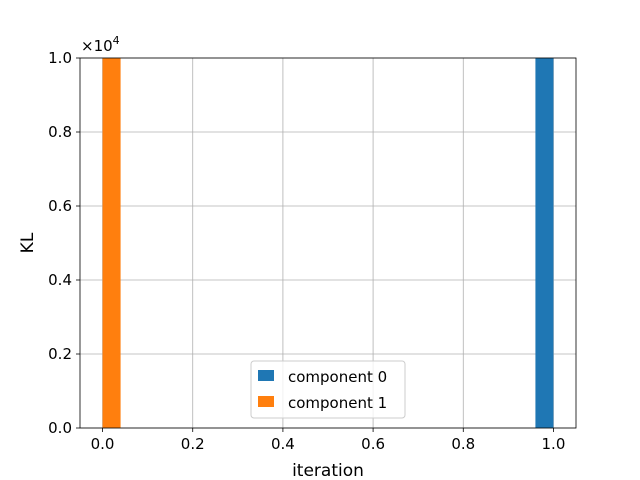  I want to click on x-axis-title: iteration, so click(328, 470).